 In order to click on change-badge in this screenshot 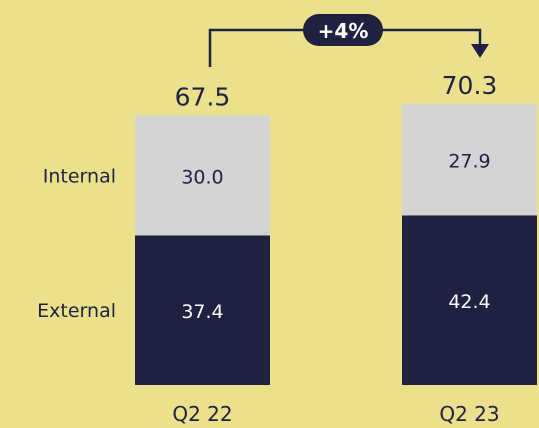, I will do `click(343, 30)`.